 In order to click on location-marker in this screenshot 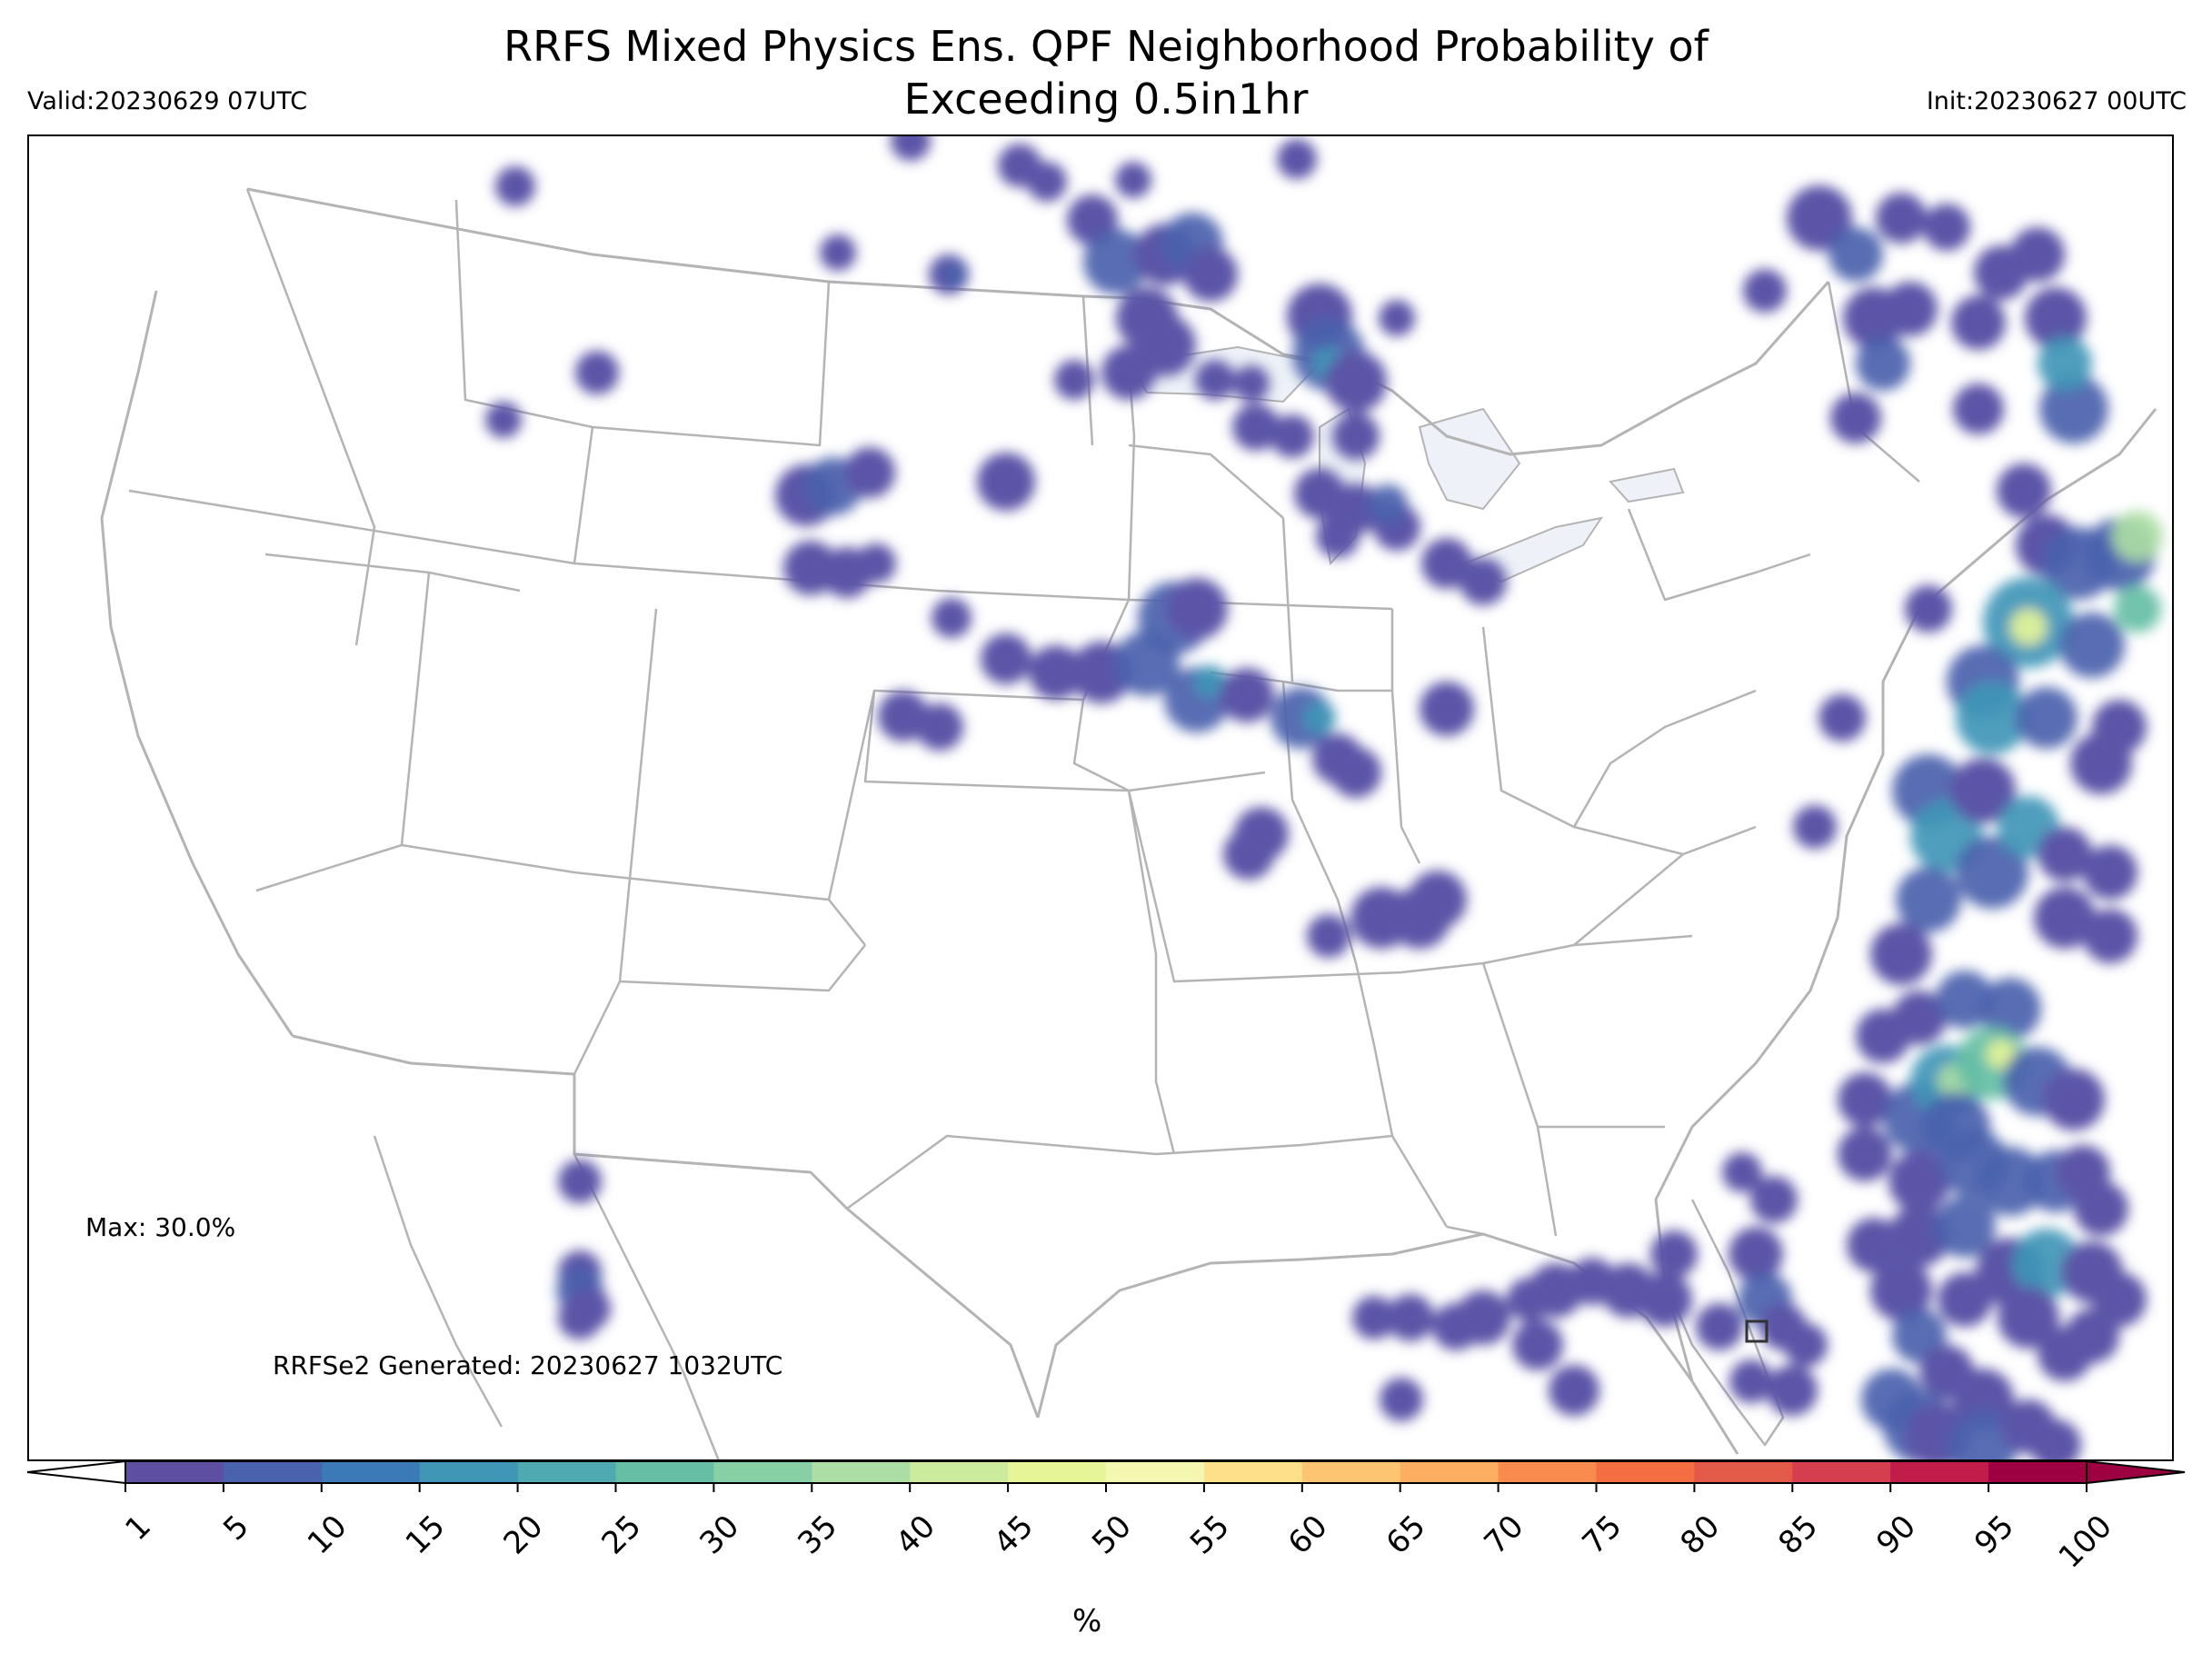, I will do `click(1757, 1331)`.